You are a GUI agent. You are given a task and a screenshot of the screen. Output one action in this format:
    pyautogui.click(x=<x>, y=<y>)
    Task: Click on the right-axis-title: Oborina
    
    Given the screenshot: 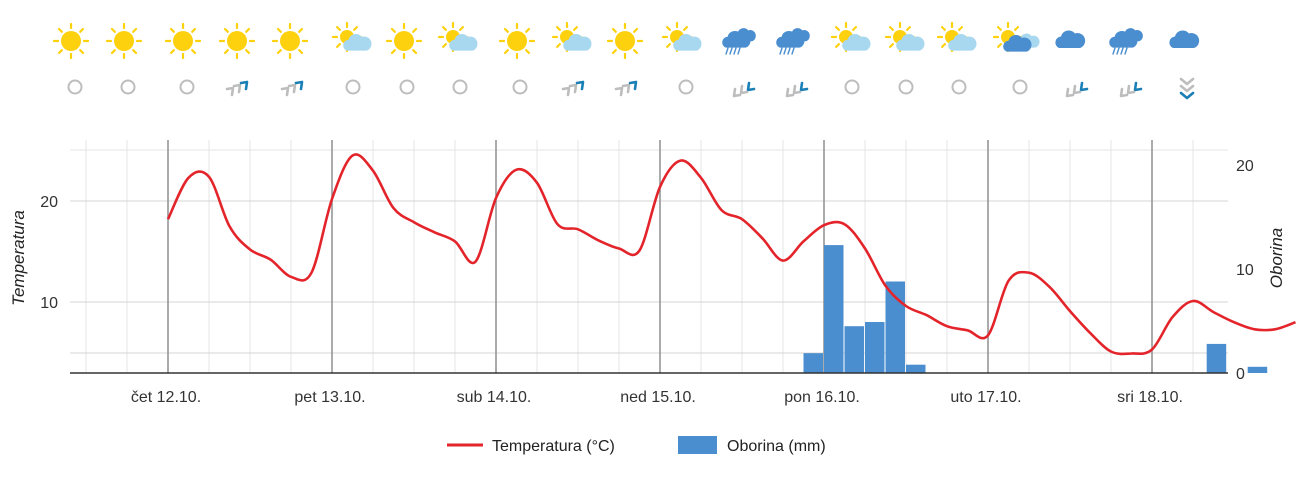 What is the action you would take?
    pyautogui.click(x=1276, y=258)
    